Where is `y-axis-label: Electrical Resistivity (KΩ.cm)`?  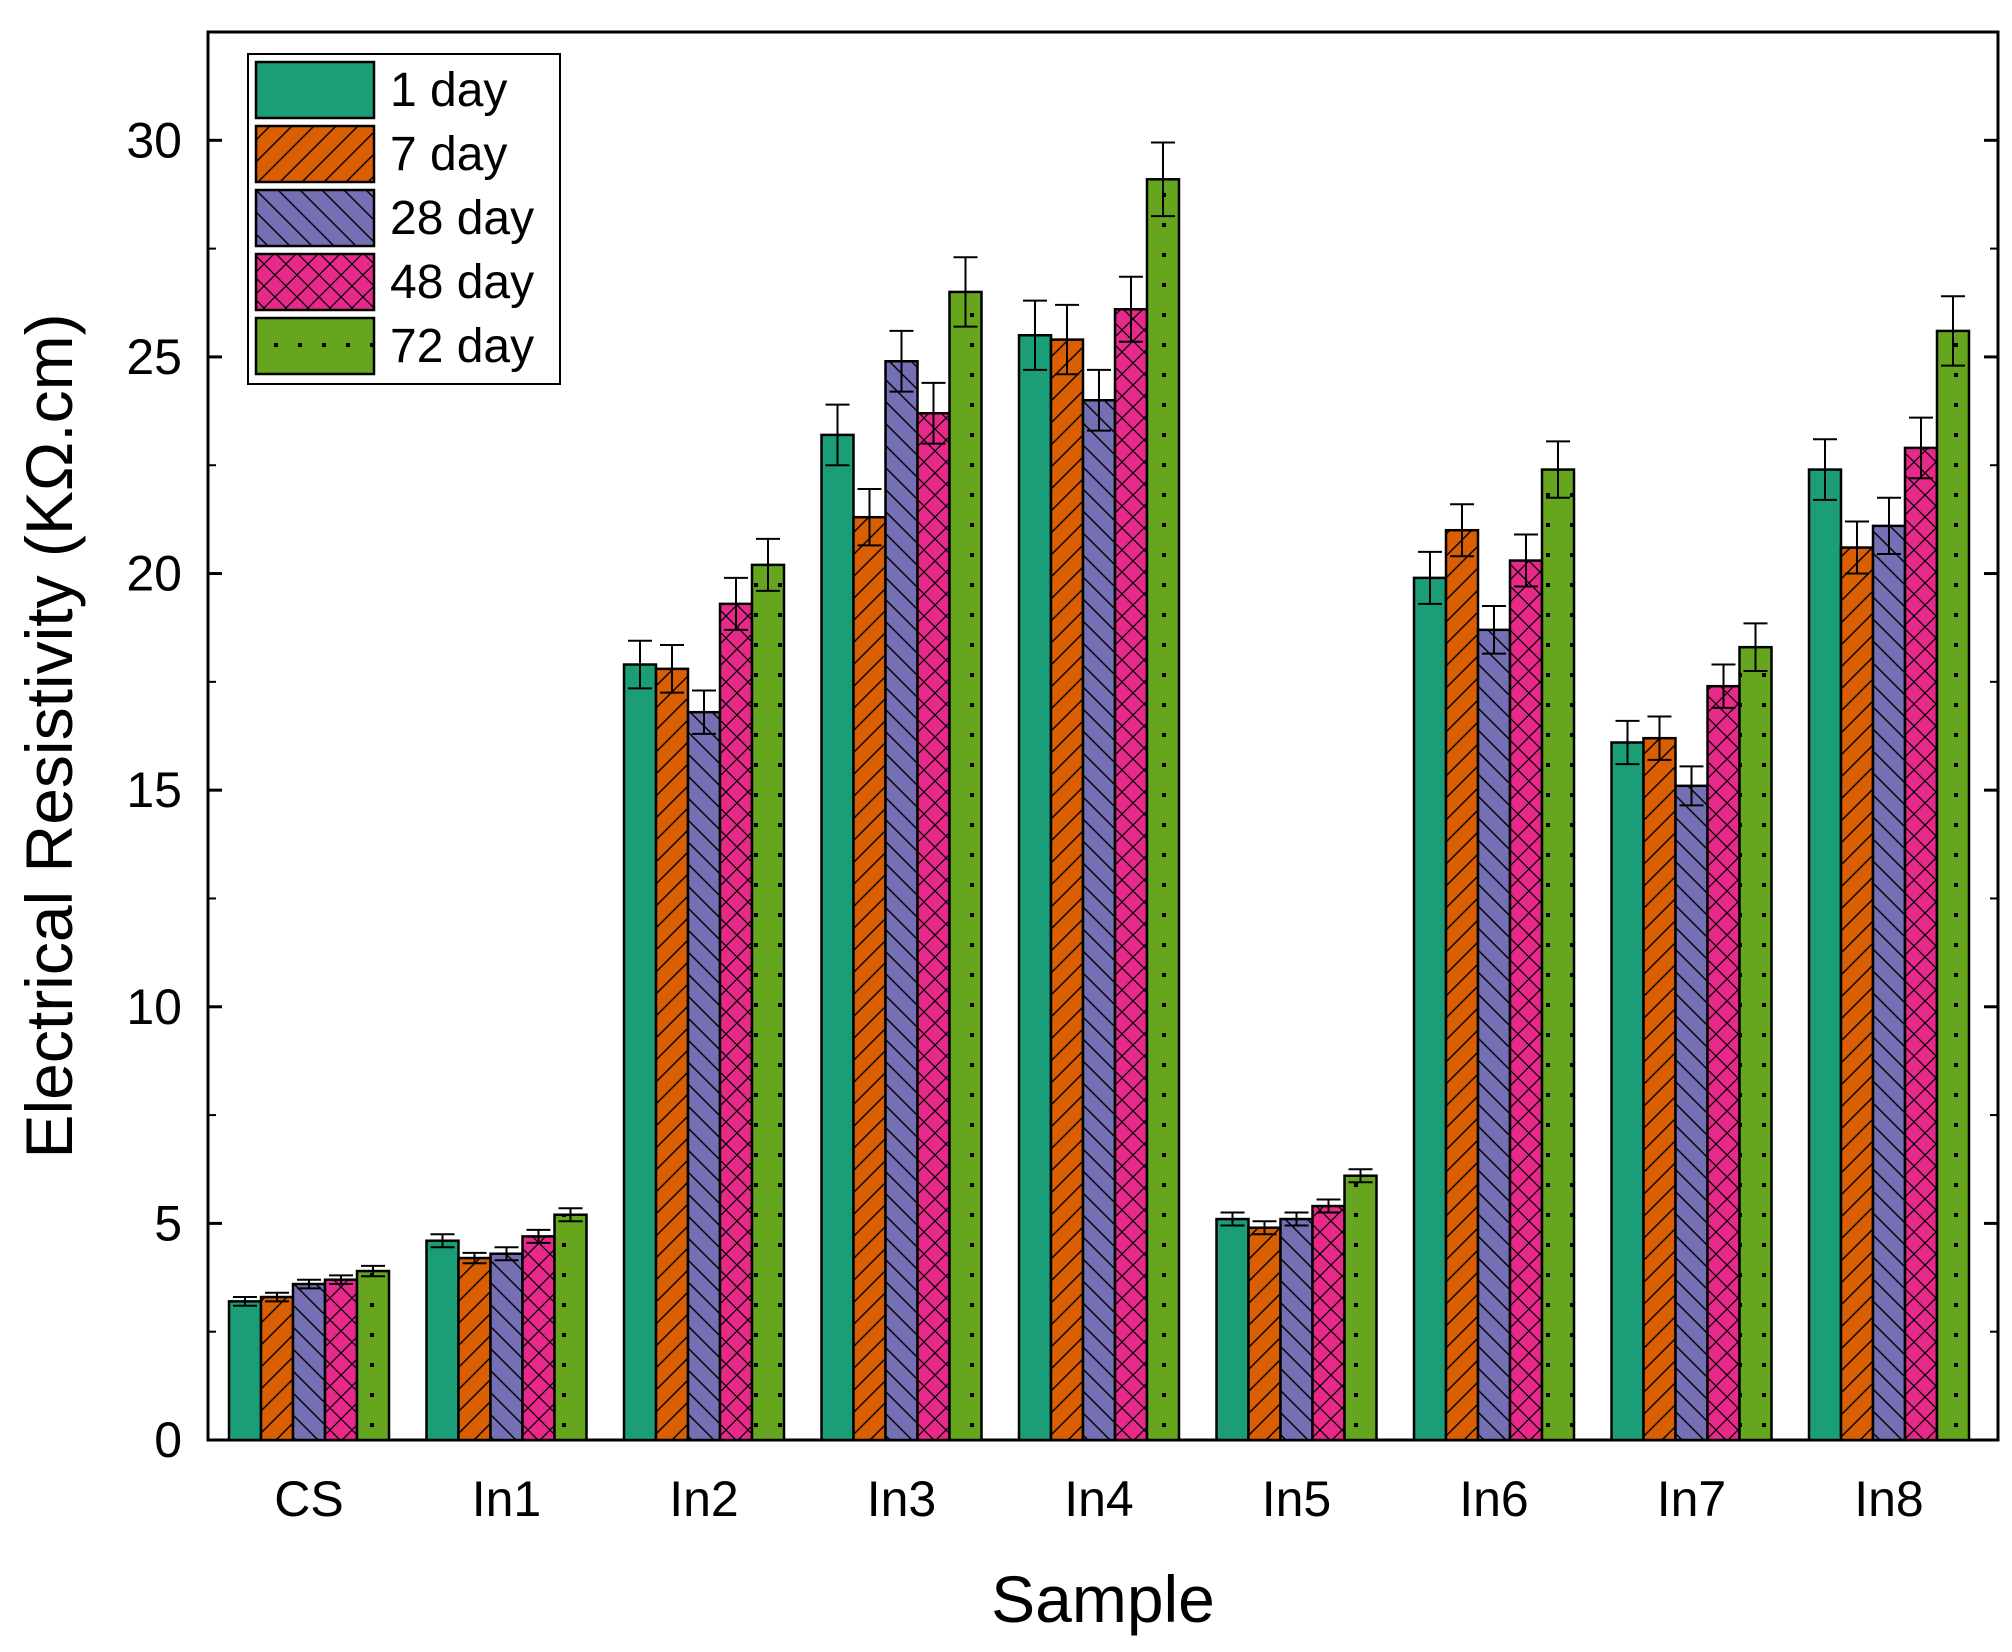 y-axis-label: Electrical Resistivity (KΩ.cm) is located at coordinates (49, 735).